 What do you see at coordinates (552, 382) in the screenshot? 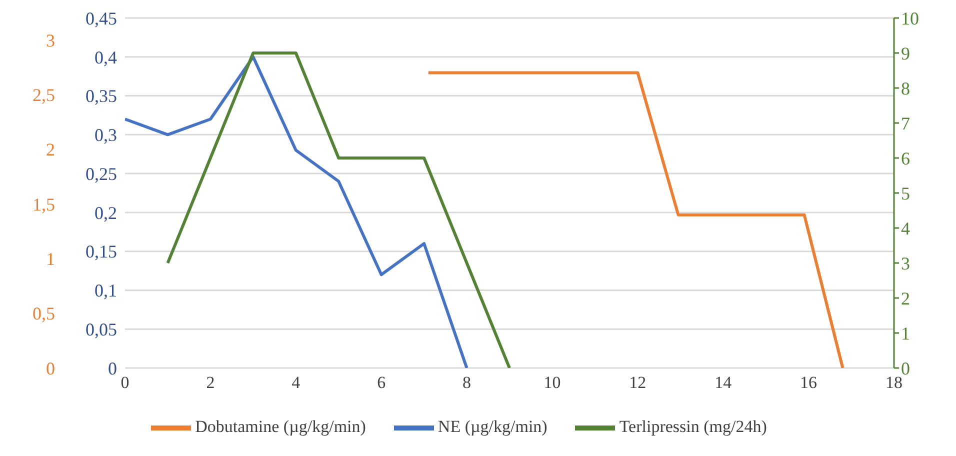
I see `x-tick-label: 10` at bounding box center [552, 382].